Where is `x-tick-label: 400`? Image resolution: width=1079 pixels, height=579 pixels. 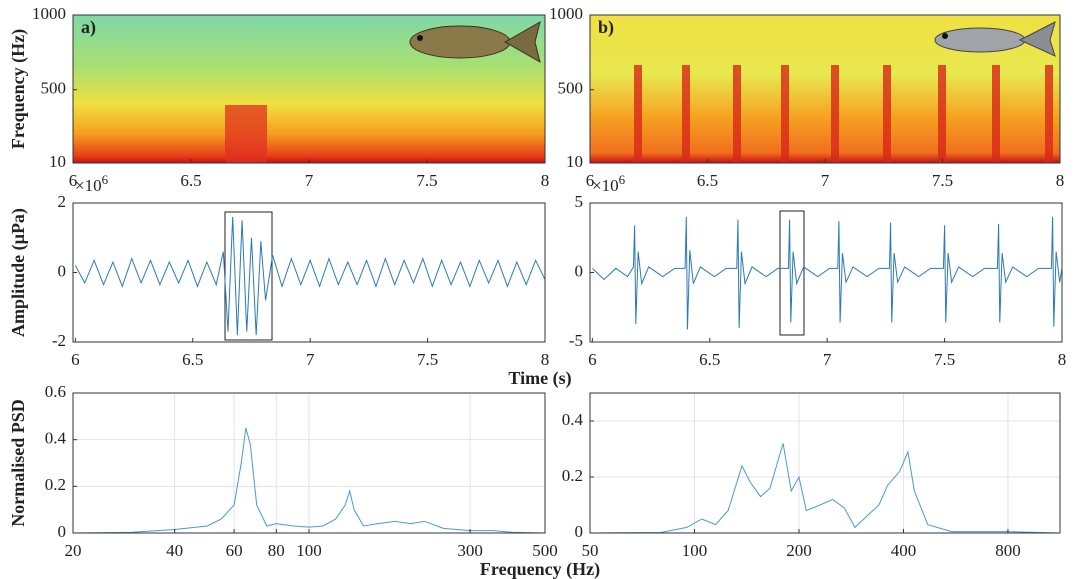 x-tick-label: 400 is located at coordinates (904, 550).